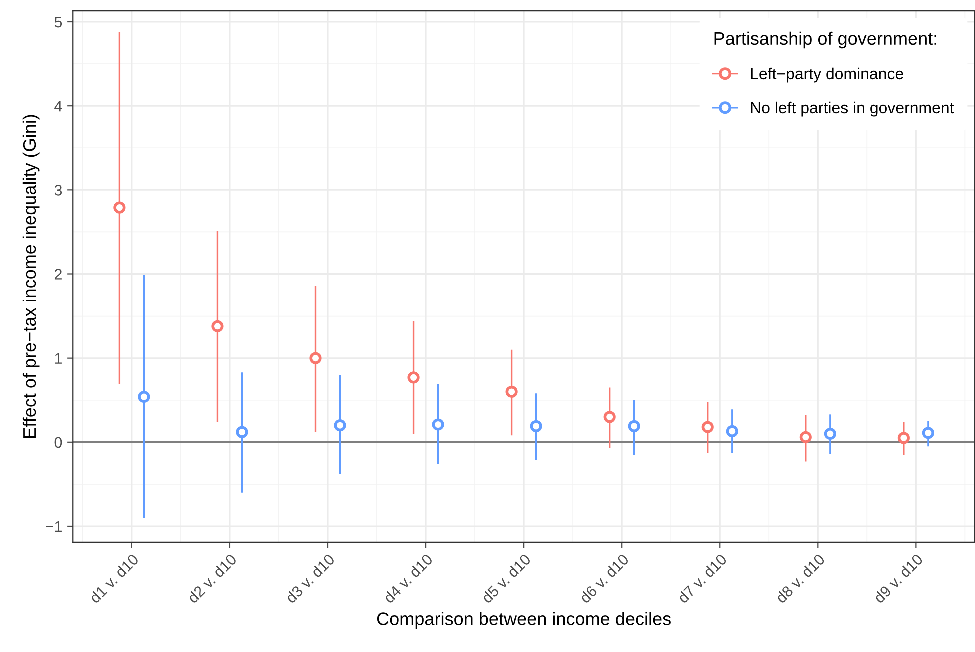 The width and height of the screenshot is (975, 652). What do you see at coordinates (604, 578) in the screenshot?
I see `x-tick-label: d6 v. d10` at bounding box center [604, 578].